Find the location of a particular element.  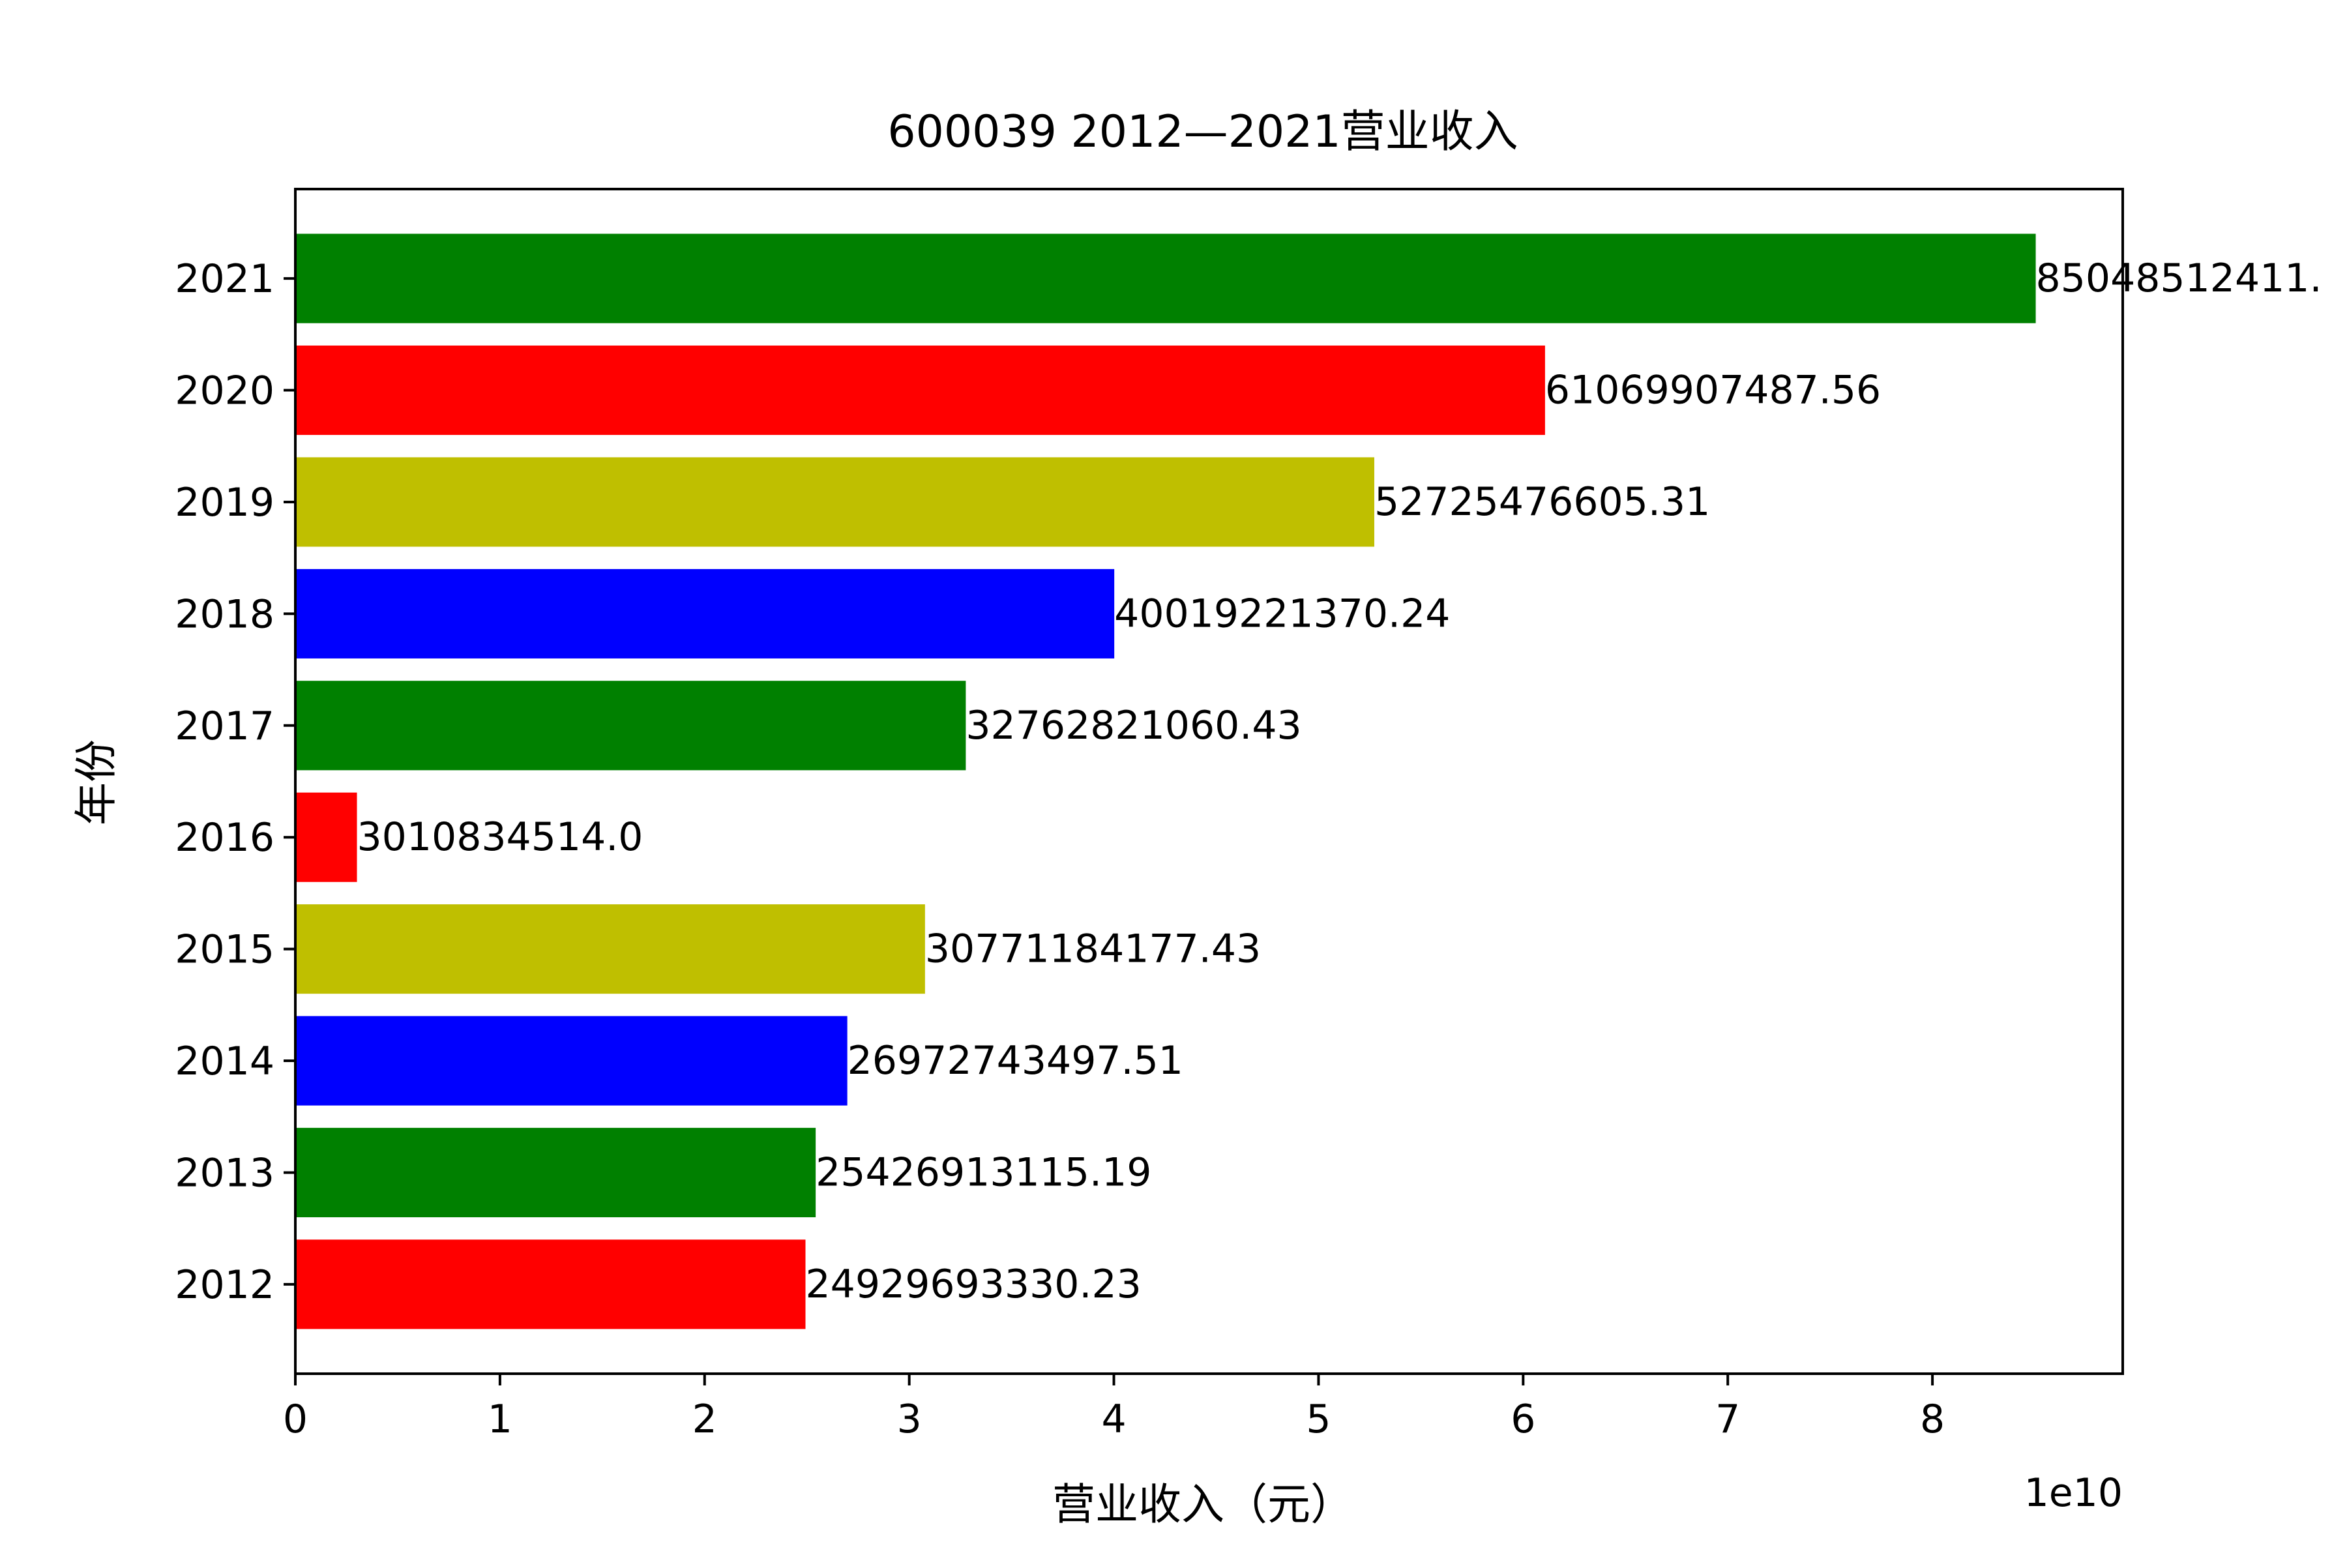

bar-2018 is located at coordinates (705, 613).